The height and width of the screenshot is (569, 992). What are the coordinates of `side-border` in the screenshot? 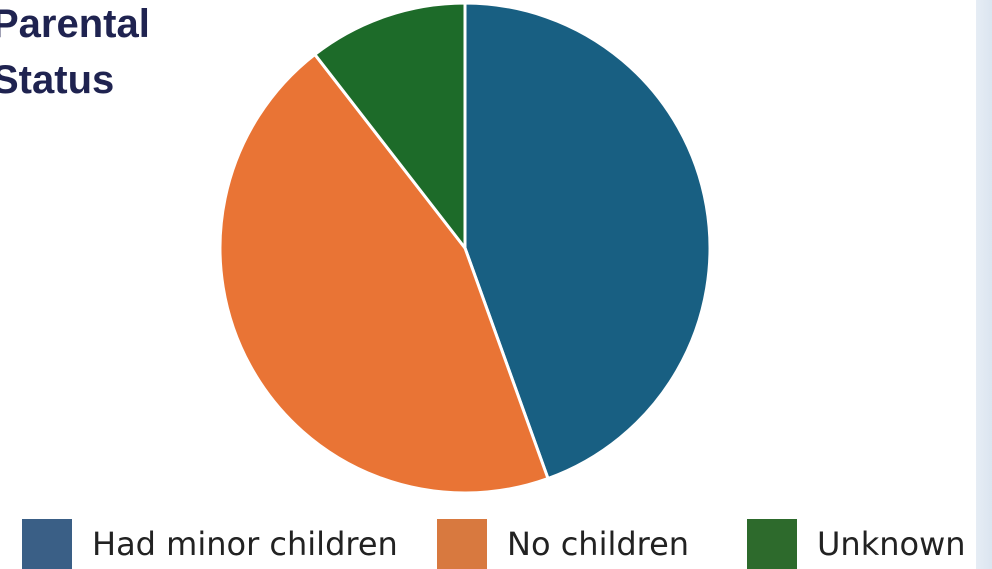 It's located at (984, 284).